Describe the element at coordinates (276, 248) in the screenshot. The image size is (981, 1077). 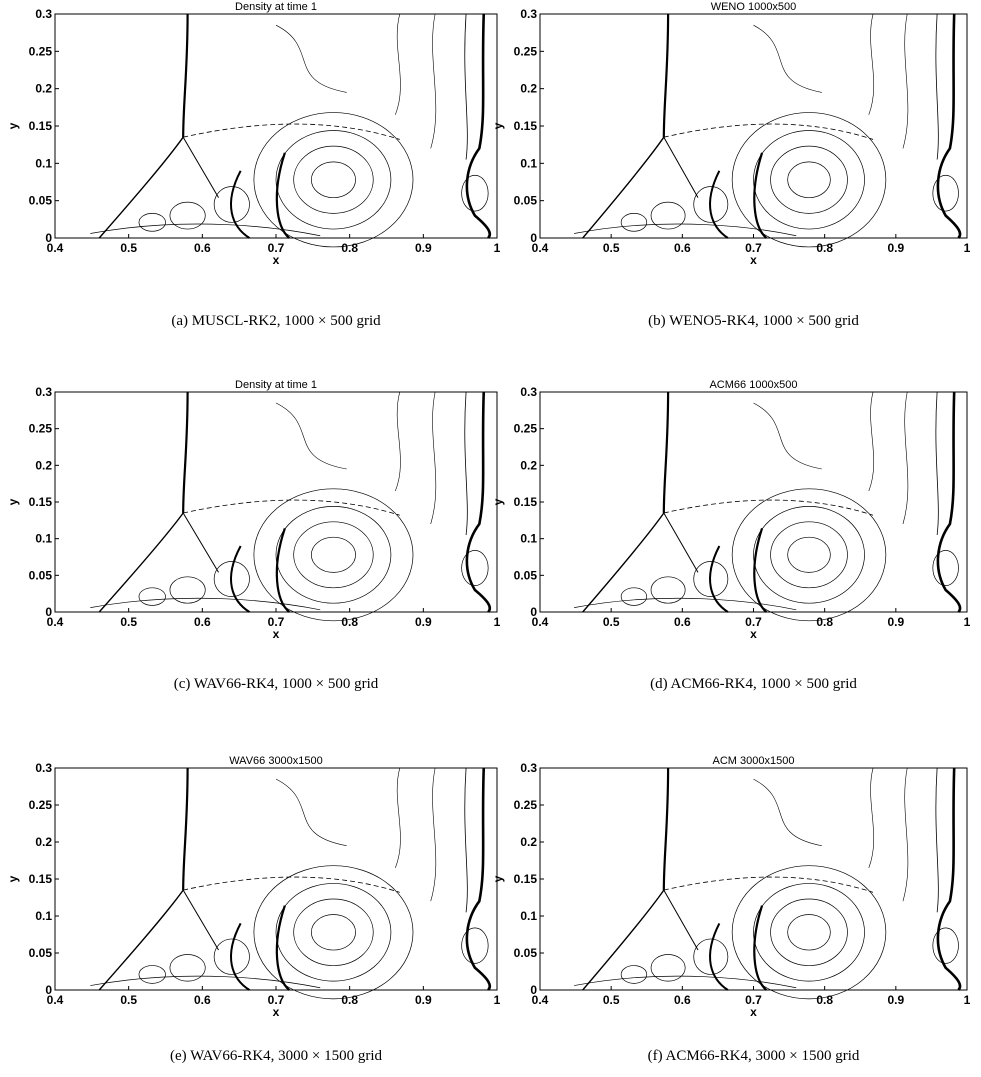
I see `x-tick-label: 0.7` at that location.